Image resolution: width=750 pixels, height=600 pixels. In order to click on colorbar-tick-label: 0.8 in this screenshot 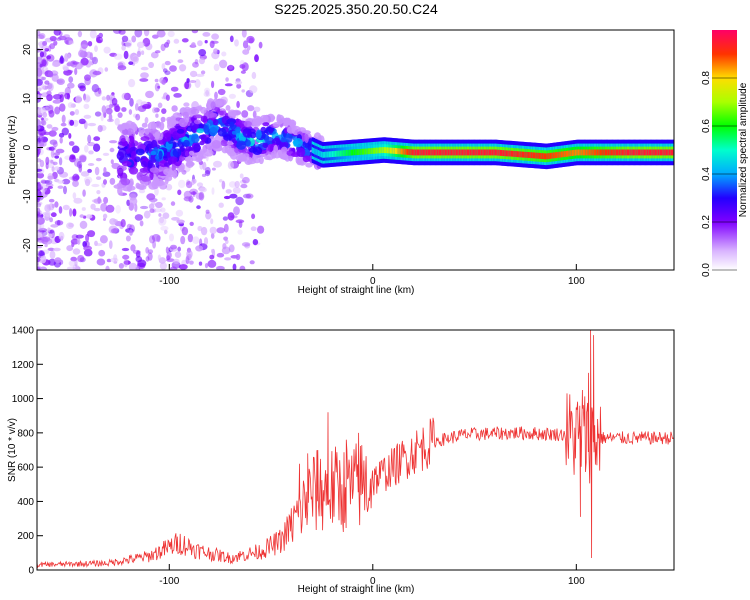, I will do `click(706, 78)`.